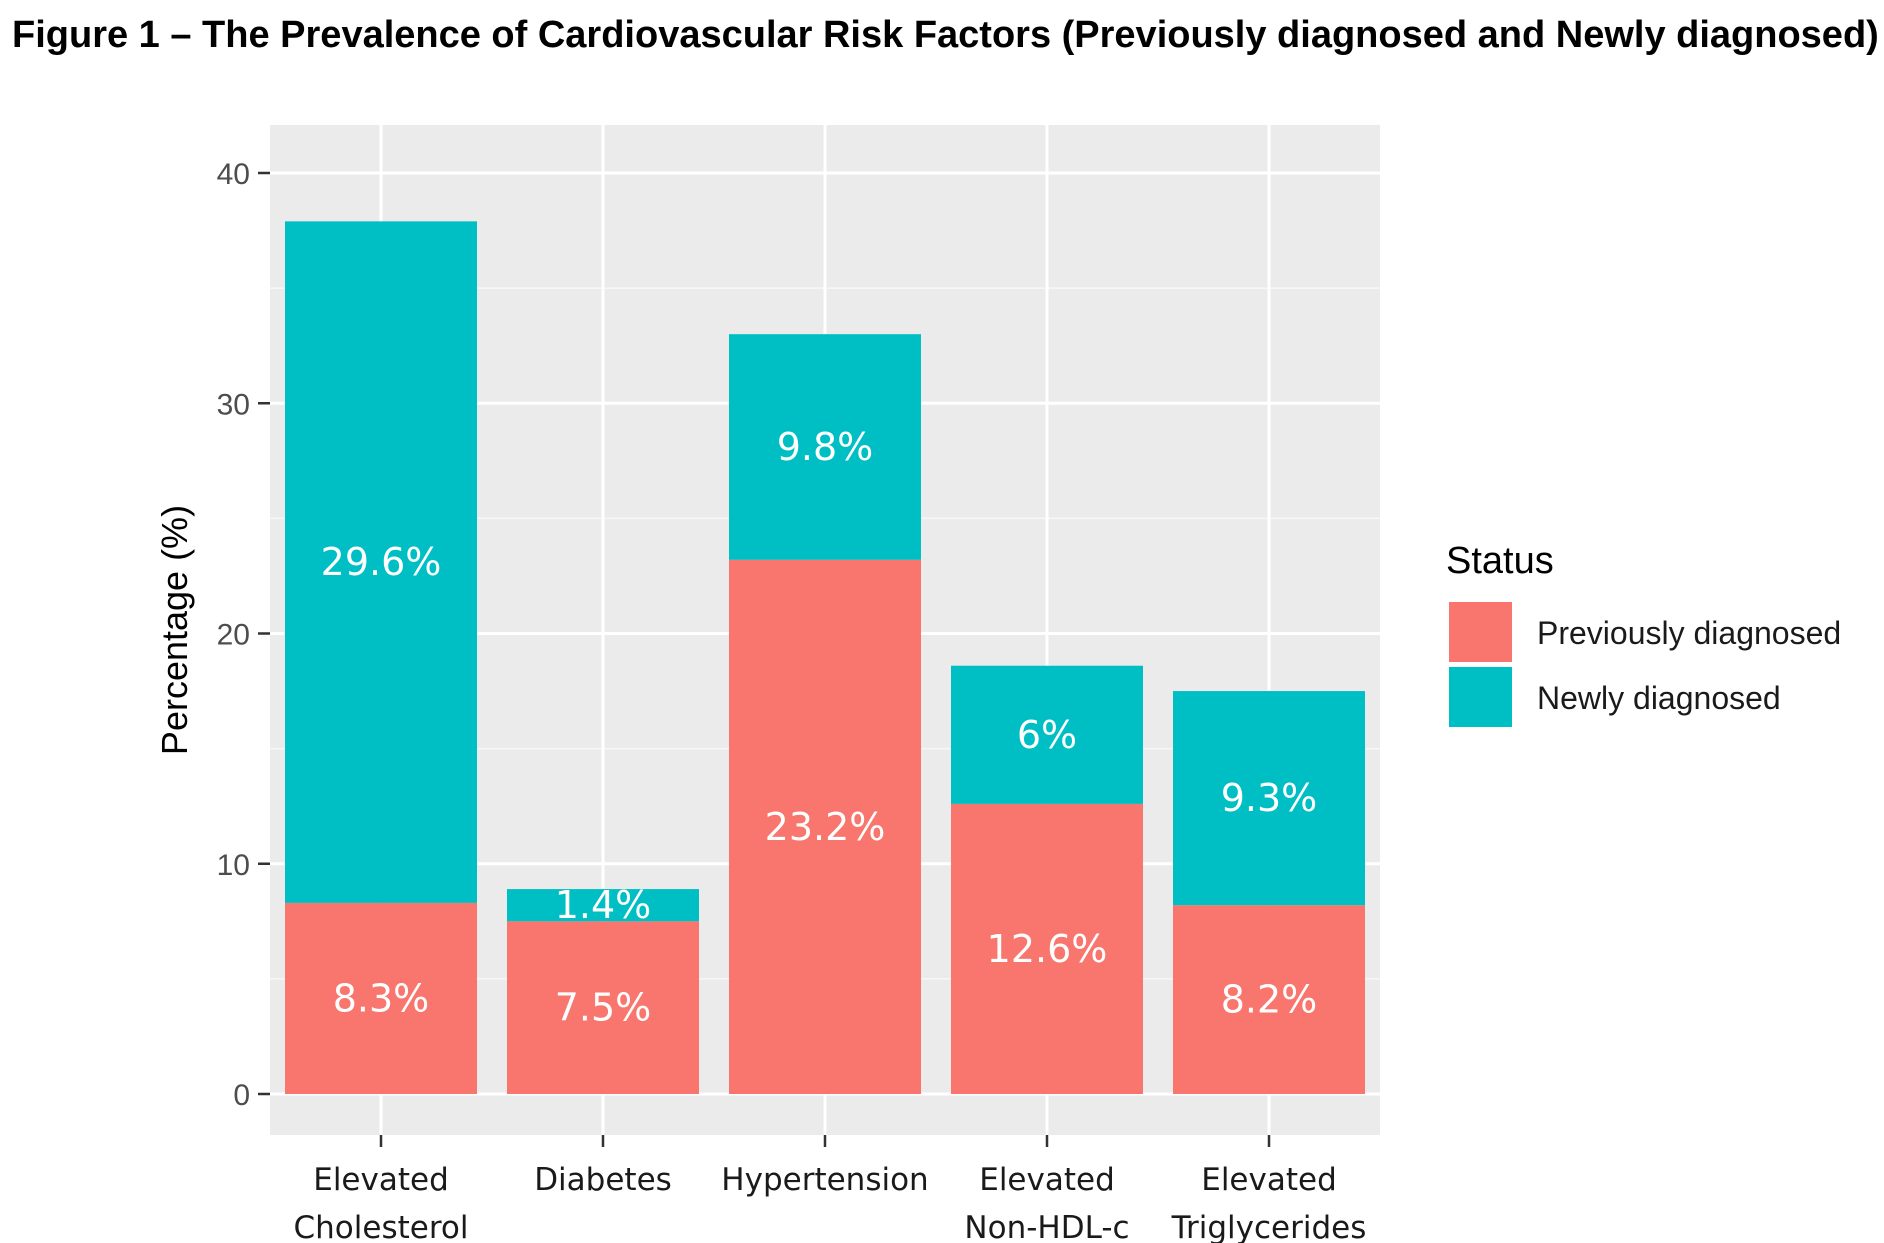  I want to click on legend-label: Previously diagnosed, so click(1689, 633).